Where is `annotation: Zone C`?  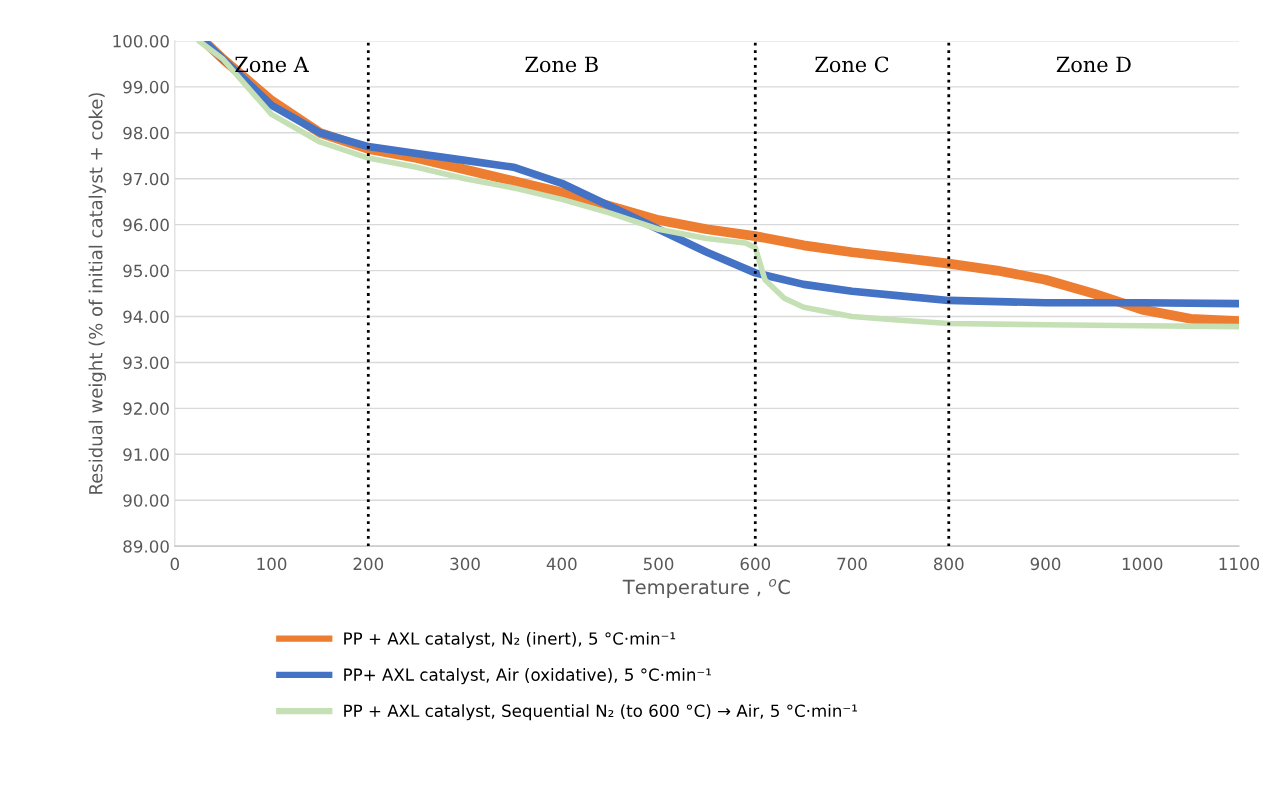 annotation: Zone C is located at coordinates (852, 64).